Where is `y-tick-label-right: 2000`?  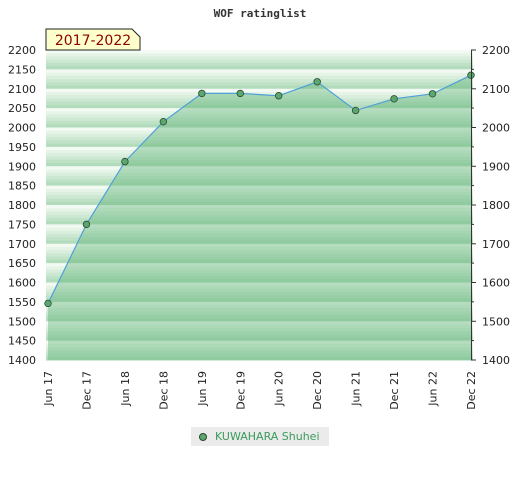
y-tick-label-right: 2000 is located at coordinates (496, 128).